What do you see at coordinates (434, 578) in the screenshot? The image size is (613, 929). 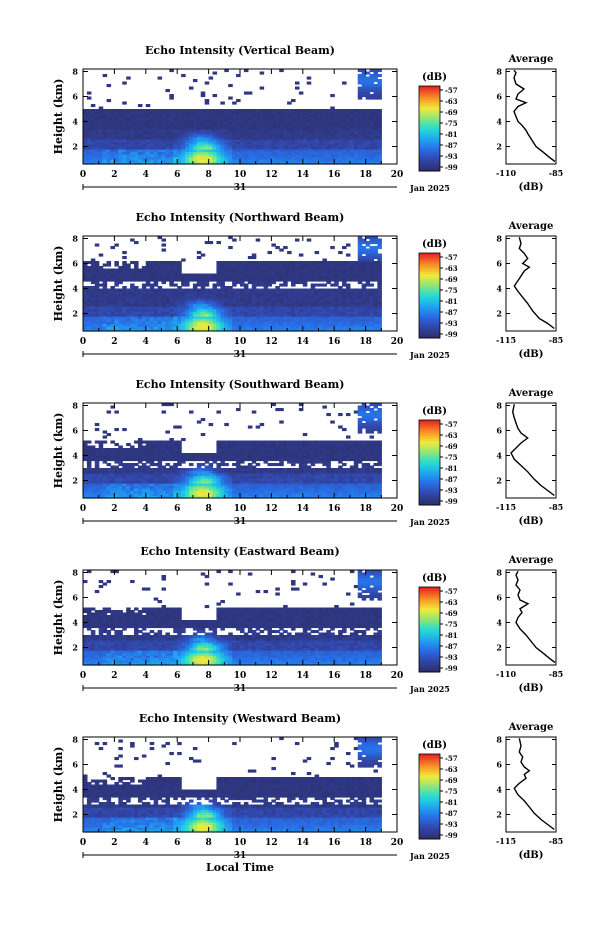 I see `colorbar-unit: (dB)` at bounding box center [434, 578].